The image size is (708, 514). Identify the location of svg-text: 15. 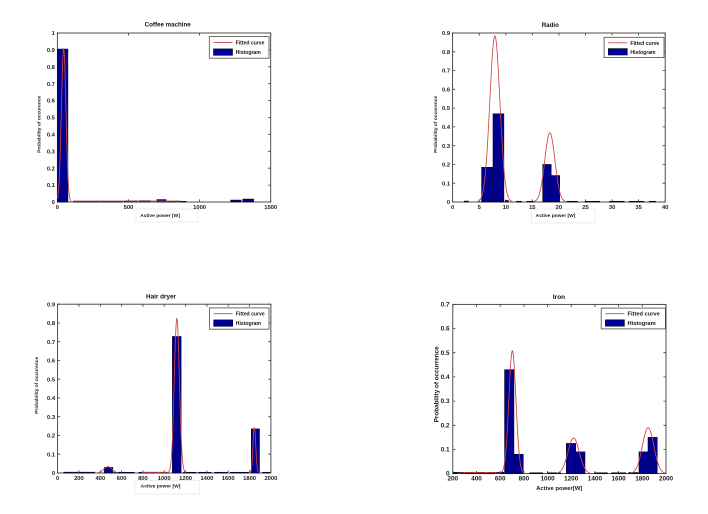
(532, 208).